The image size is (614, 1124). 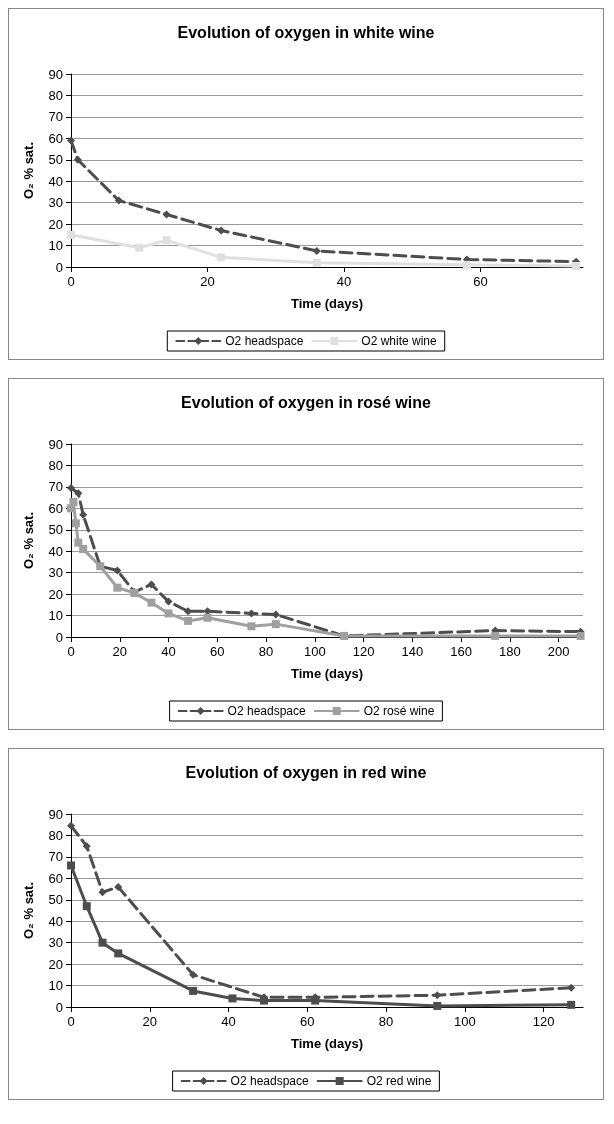 I want to click on chart-title: Evolution of oxygen in red wine, so click(x=306, y=772).